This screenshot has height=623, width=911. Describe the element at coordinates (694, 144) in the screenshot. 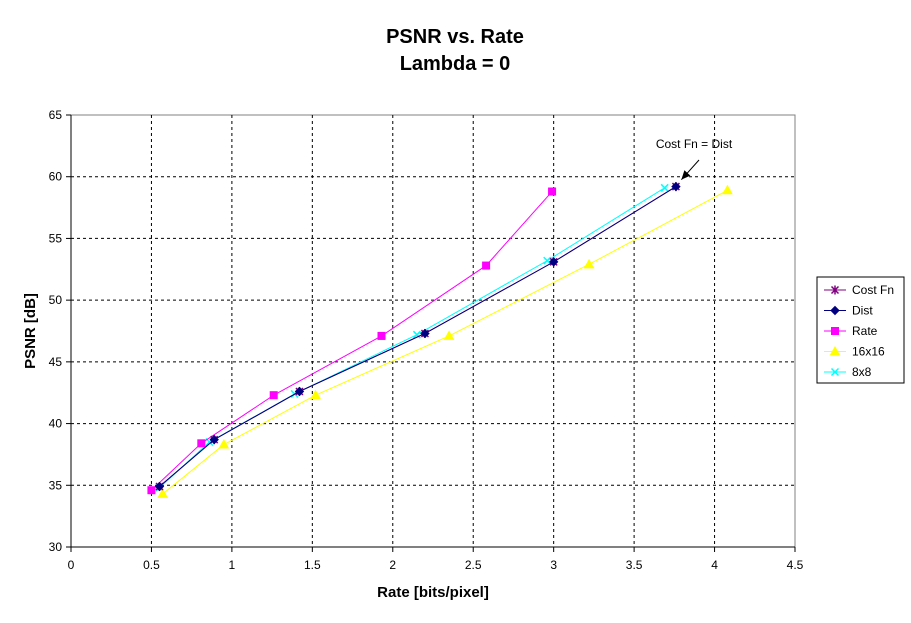

I see `annotation-label: Cost Fn = Dist` at that location.